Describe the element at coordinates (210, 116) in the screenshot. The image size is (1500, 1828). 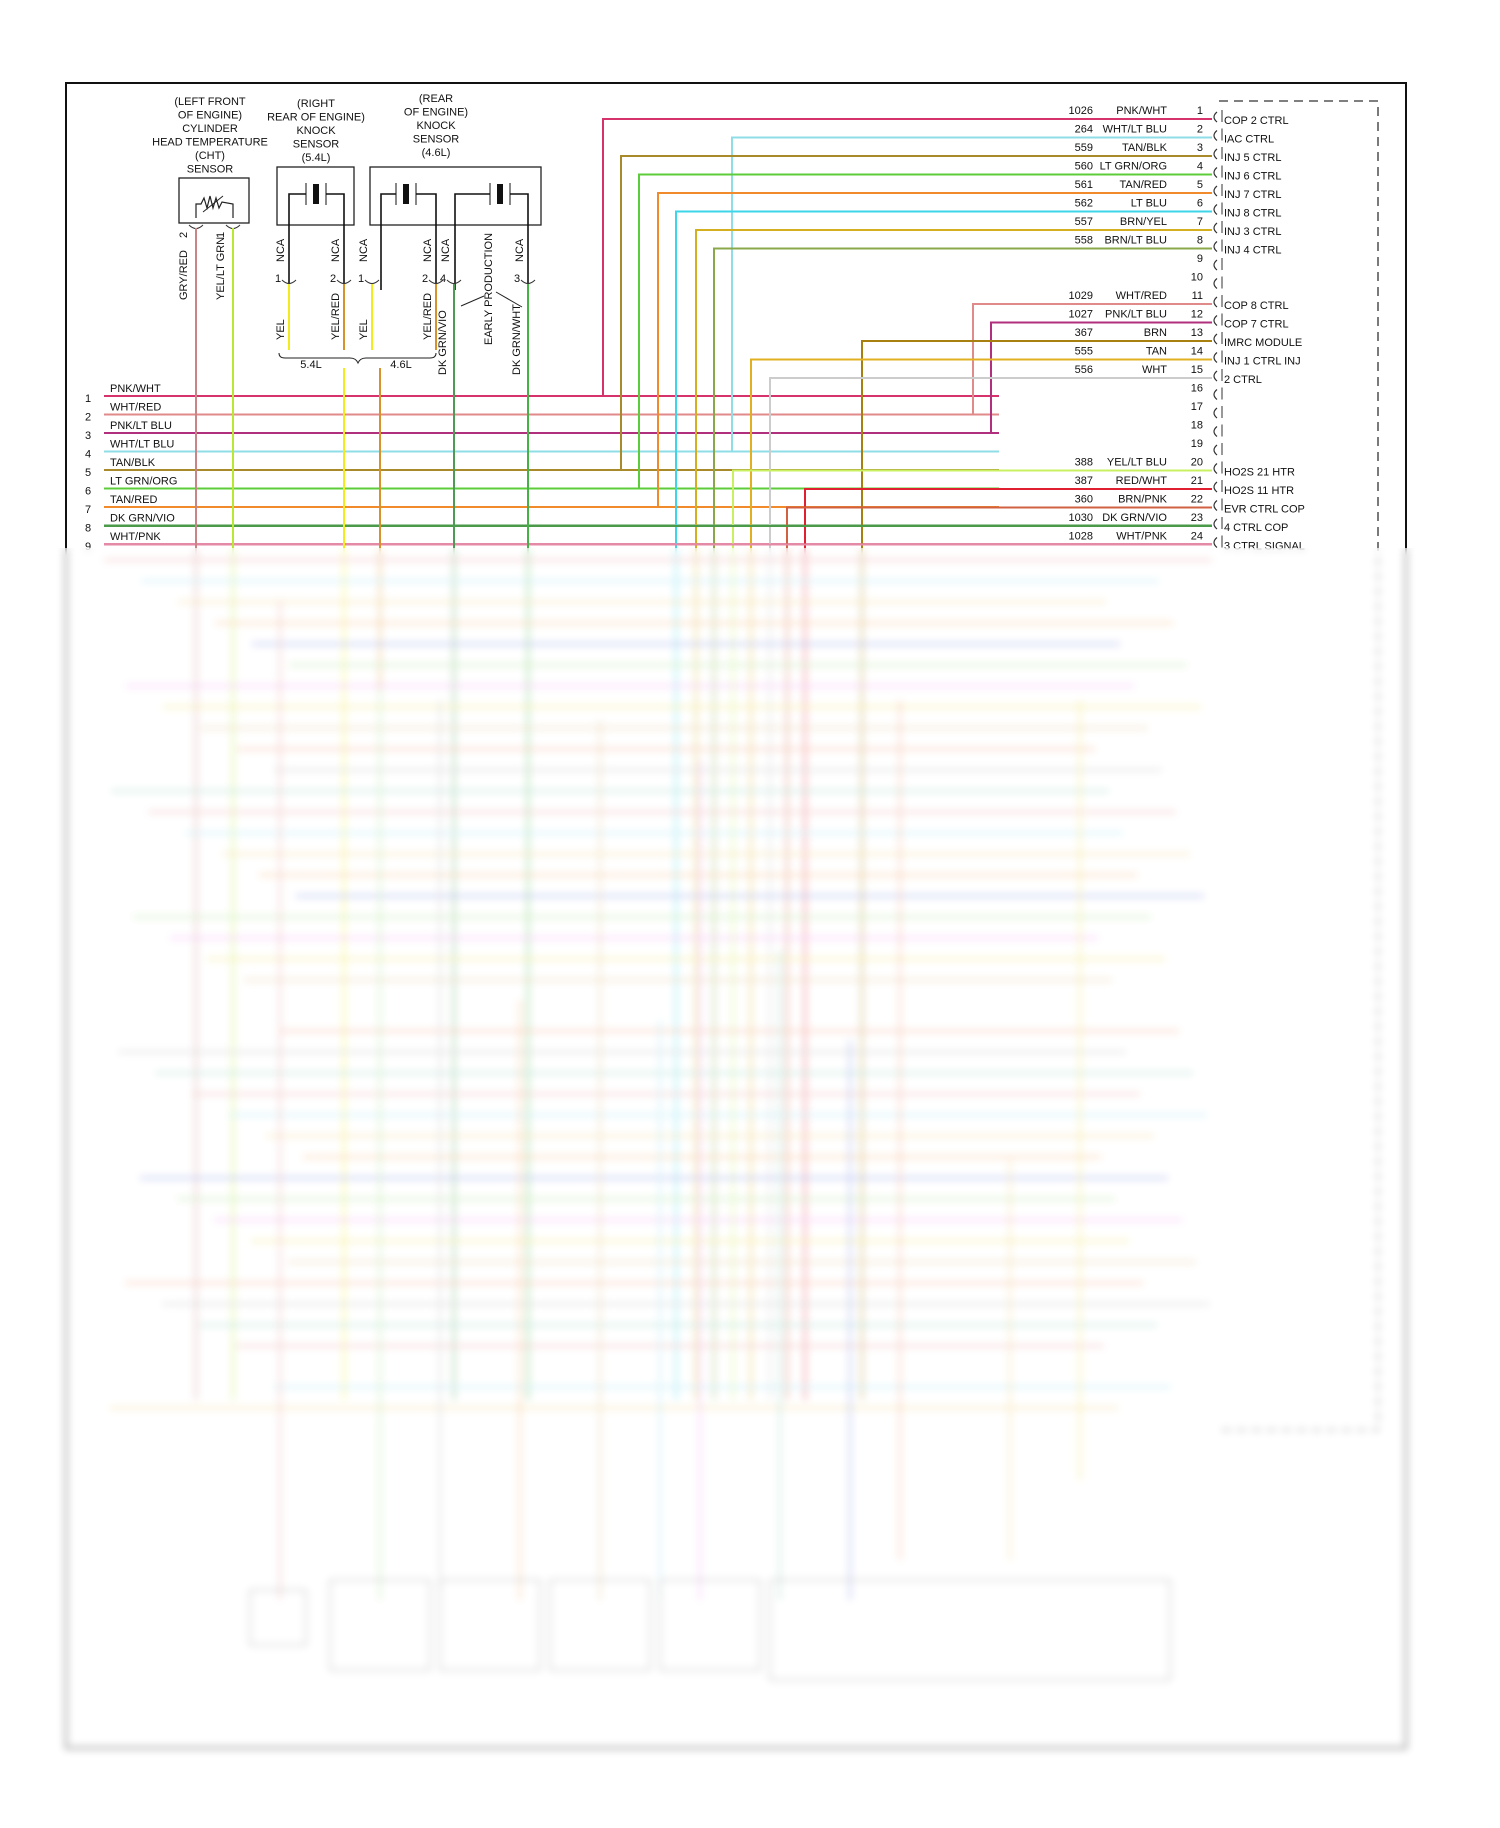
I see `sensor-title-line: OF ENGINE)` at that location.